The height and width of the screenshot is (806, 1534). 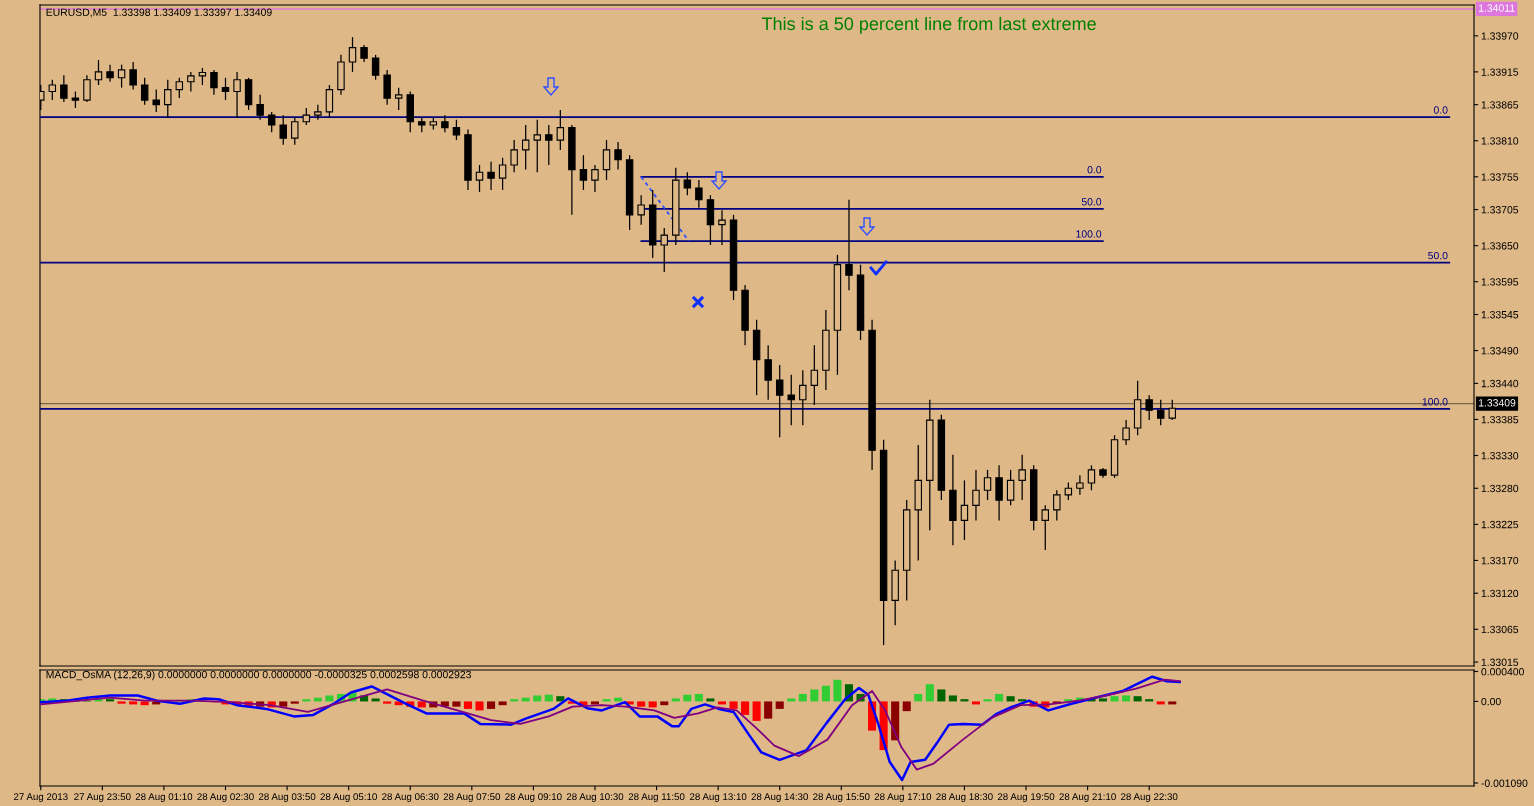 What do you see at coordinates (1500, 105) in the screenshot?
I see `y-tick-label: 1.33865` at bounding box center [1500, 105].